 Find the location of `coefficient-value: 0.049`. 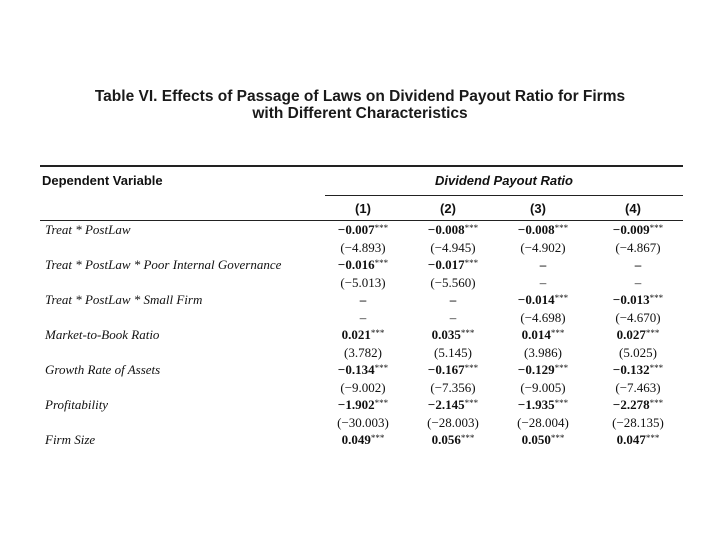

coefficient-value: 0.049 is located at coordinates (356, 439).